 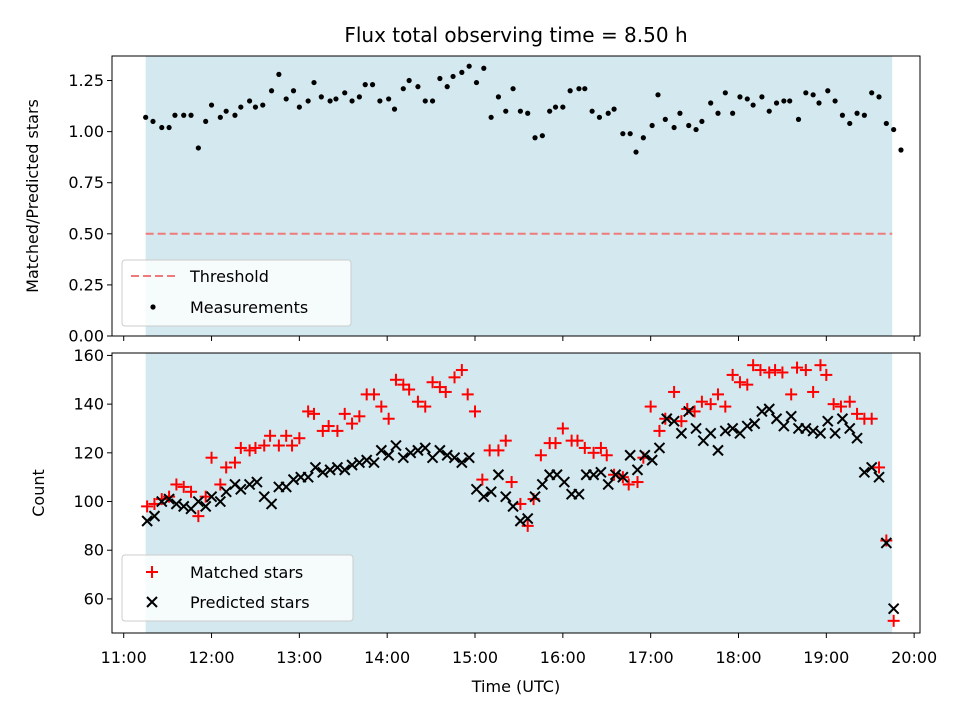 I want to click on measurements-legend-label: Measurements, so click(x=249, y=307).